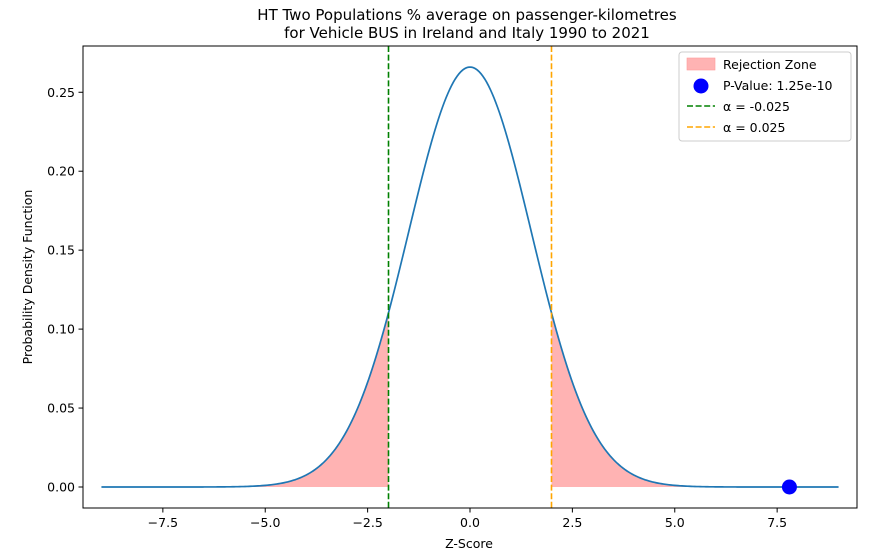 This screenshot has width=874, height=558. Describe the element at coordinates (754, 127) in the screenshot. I see `legend-label: α = 0.025` at that location.